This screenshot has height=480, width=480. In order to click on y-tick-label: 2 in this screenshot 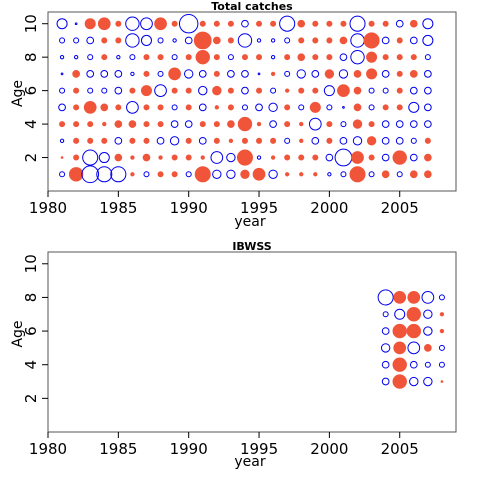, I will do `click(31, 158)`.